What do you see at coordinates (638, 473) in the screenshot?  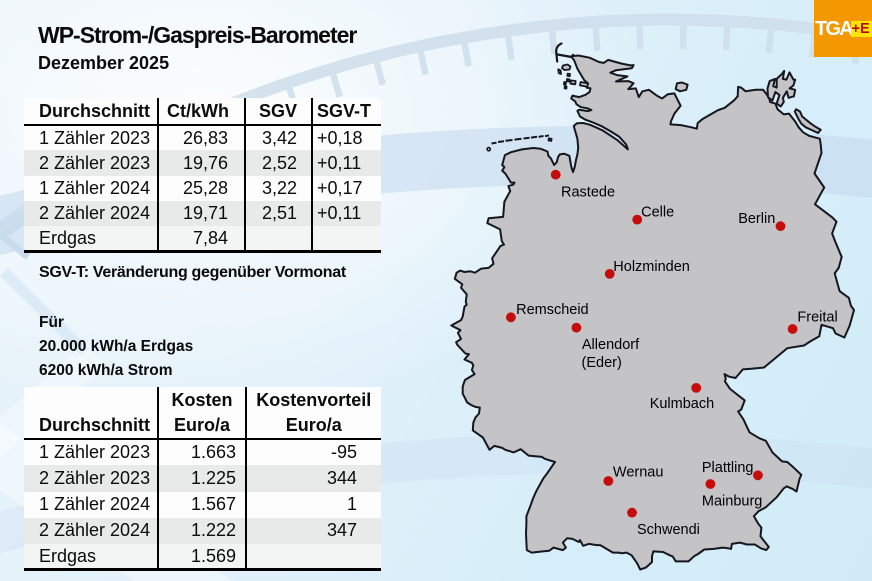 I see `svg-text: Wernau` at bounding box center [638, 473].